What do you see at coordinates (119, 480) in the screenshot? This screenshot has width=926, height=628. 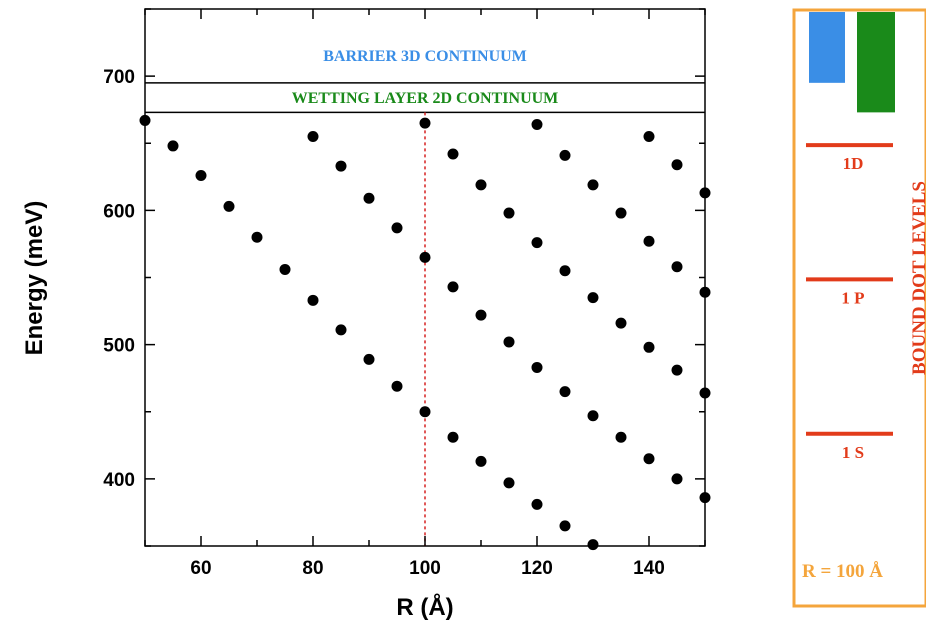 I see `y-tick-label: 400` at bounding box center [119, 480].